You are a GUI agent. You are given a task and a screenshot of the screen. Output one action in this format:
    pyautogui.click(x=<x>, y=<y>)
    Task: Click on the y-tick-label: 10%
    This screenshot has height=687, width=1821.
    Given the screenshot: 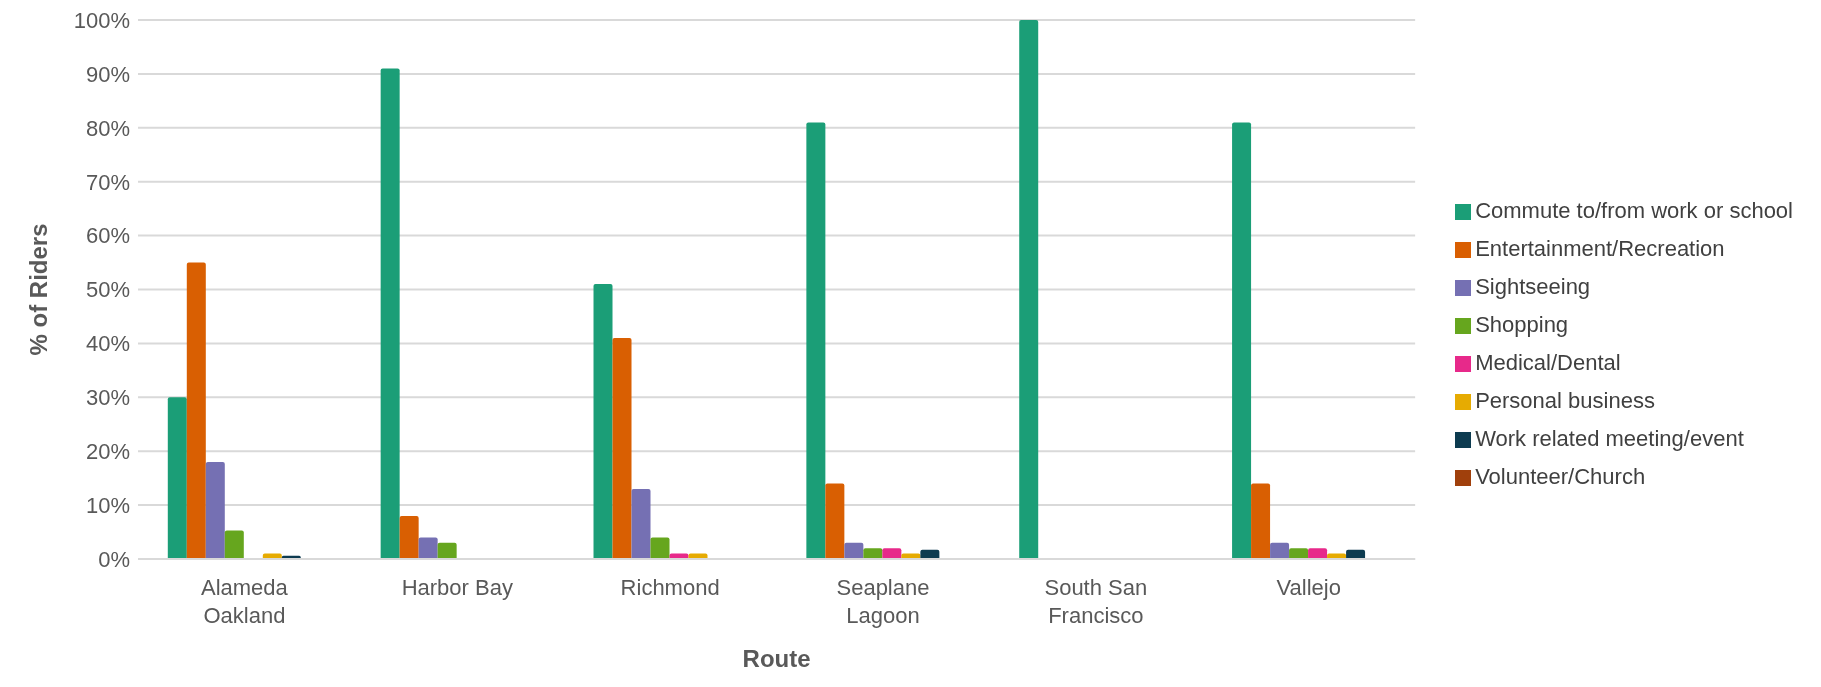 What is the action you would take?
    pyautogui.click(x=107, y=505)
    